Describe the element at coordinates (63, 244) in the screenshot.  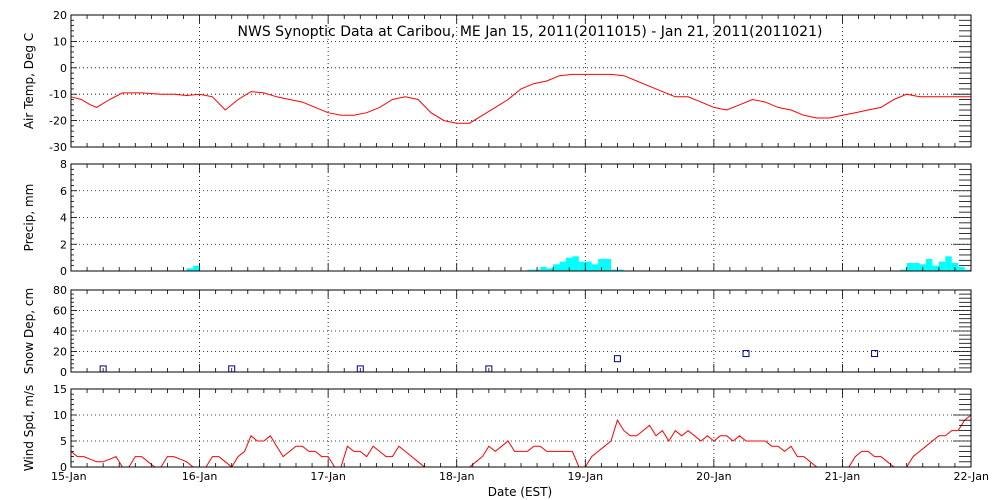
I see `y-tick-label: 2` at that location.